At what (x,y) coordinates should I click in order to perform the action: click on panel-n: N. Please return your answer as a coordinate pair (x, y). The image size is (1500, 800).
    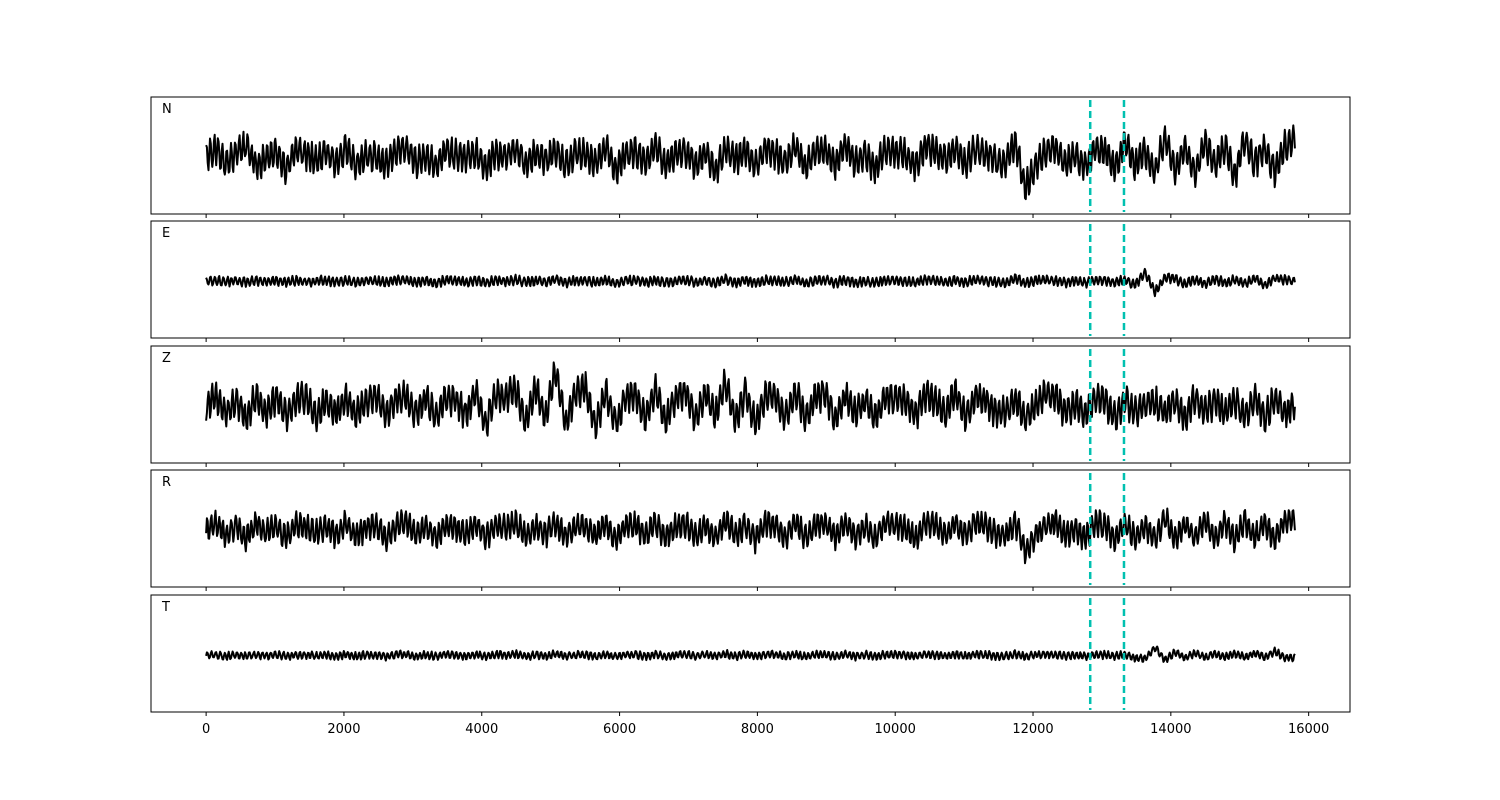
    Looking at the image, I should click on (750, 157).